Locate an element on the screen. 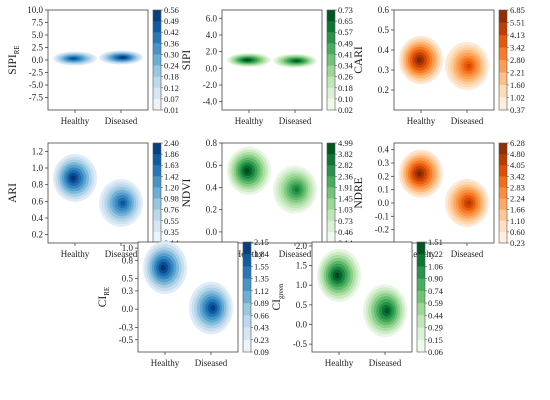  colorbar-tick-label: 0.18 is located at coordinates (171, 77).